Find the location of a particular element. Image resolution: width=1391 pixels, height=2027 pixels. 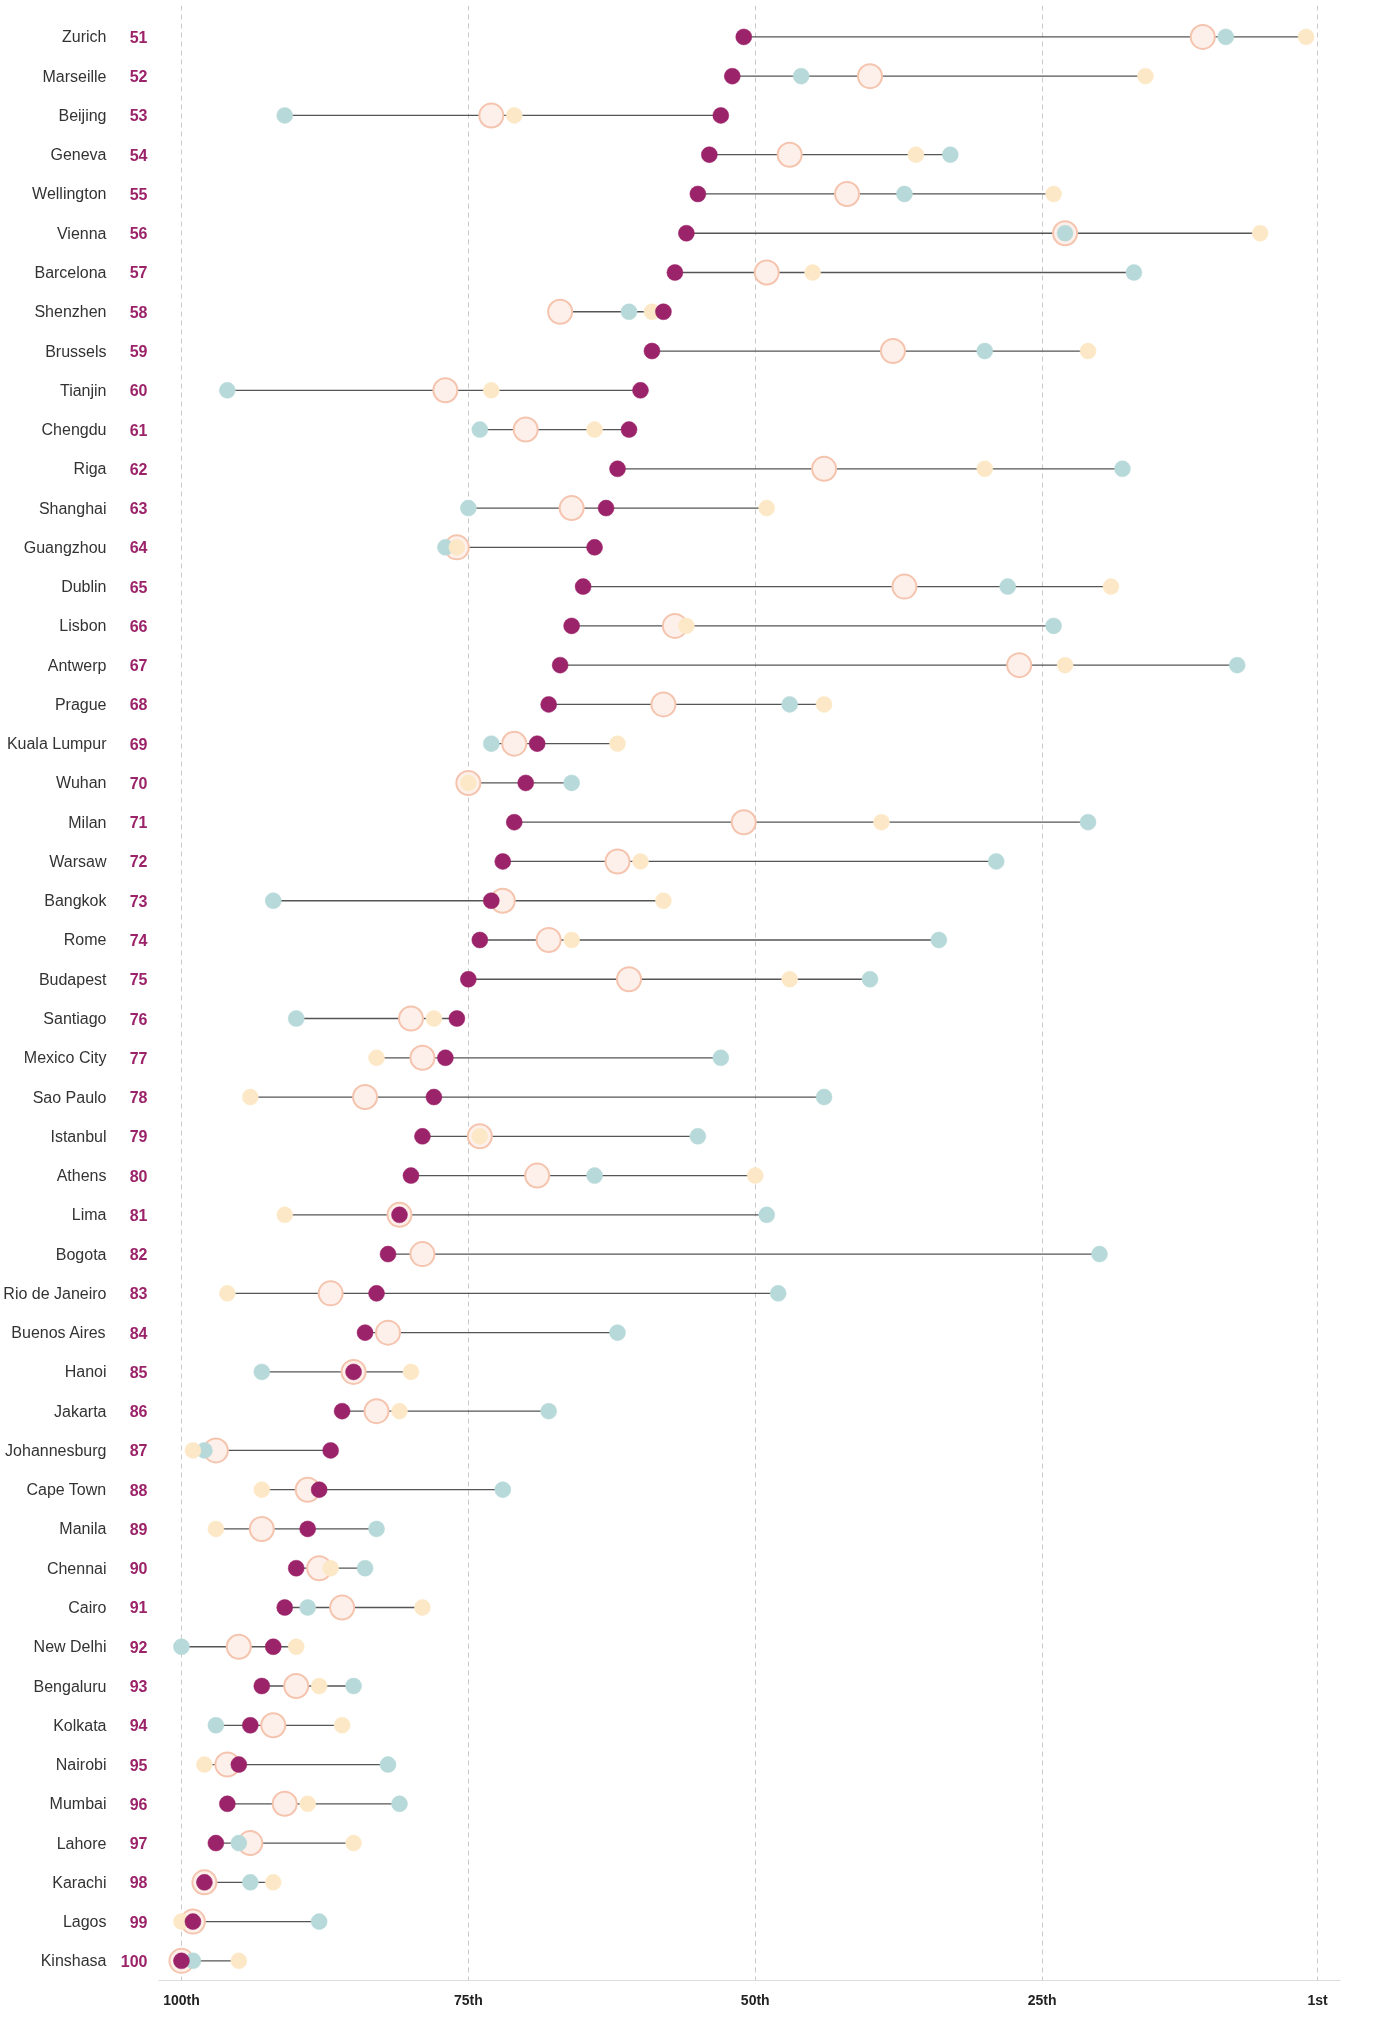

y-tick-label: Bangkok is located at coordinates (76, 901).